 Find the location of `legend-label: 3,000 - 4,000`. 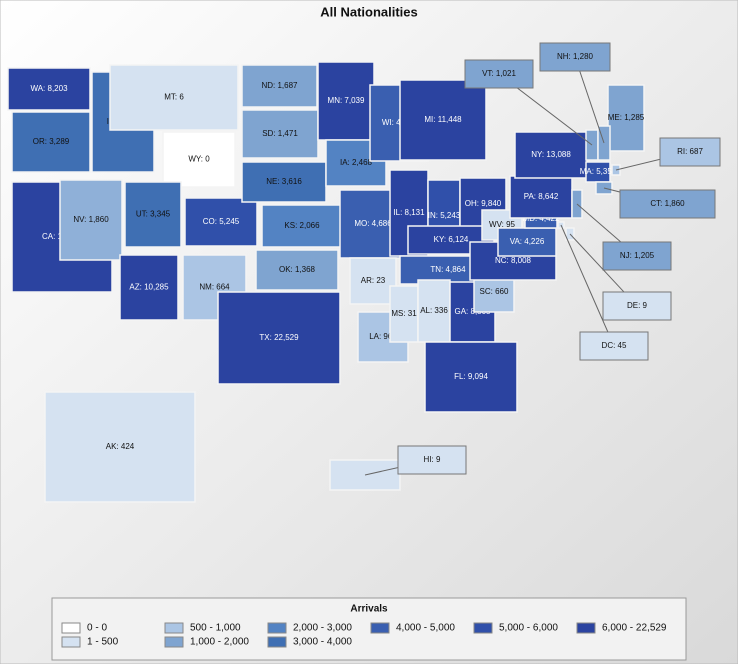

legend-label: 3,000 - 4,000 is located at coordinates (322, 642).